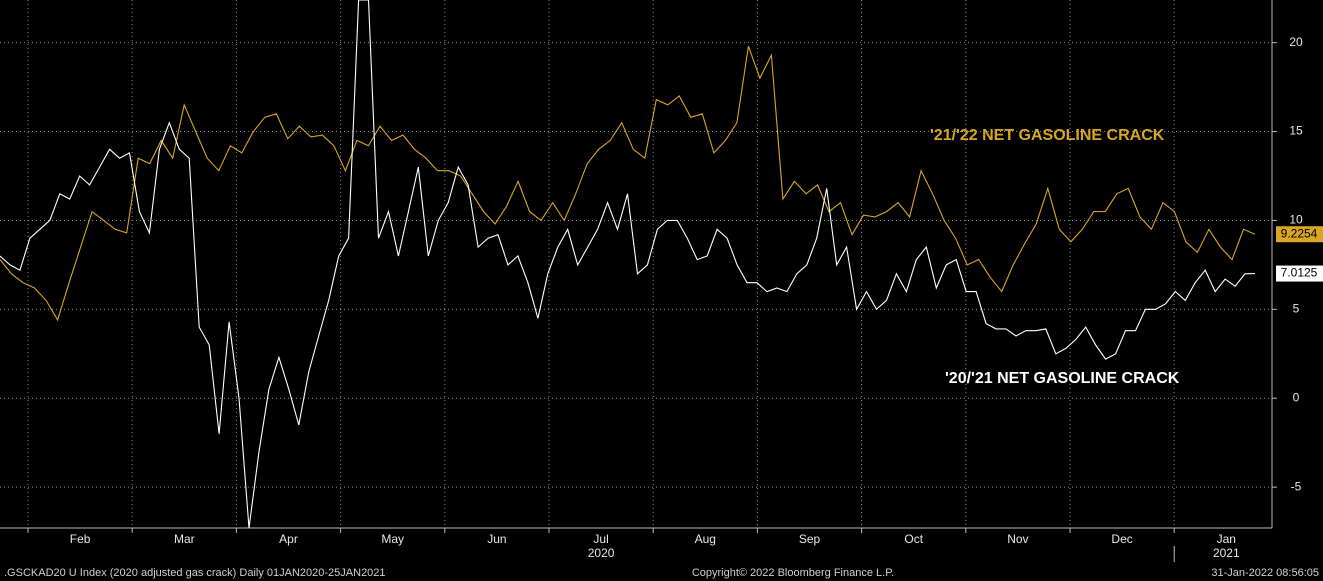  What do you see at coordinates (793, 573) in the screenshot?
I see `footer-center: Copyright© 2022 Bloomberg Finance L.P.` at bounding box center [793, 573].